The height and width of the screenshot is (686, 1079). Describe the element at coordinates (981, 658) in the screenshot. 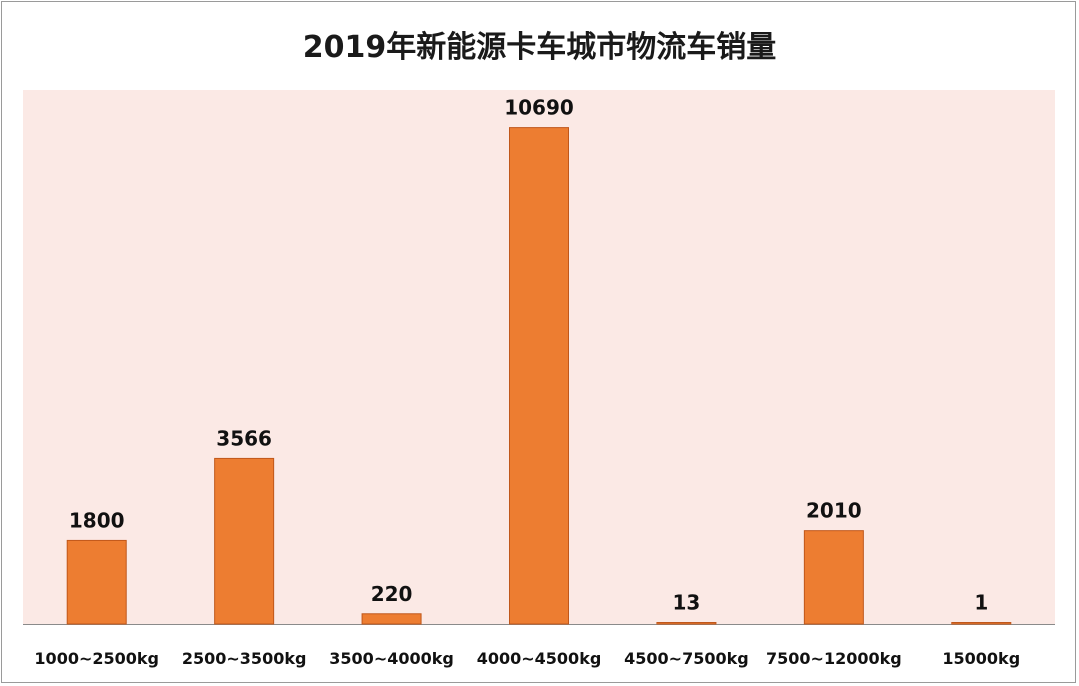

I see `x-tick-label-15000kg: 15000kg` at that location.